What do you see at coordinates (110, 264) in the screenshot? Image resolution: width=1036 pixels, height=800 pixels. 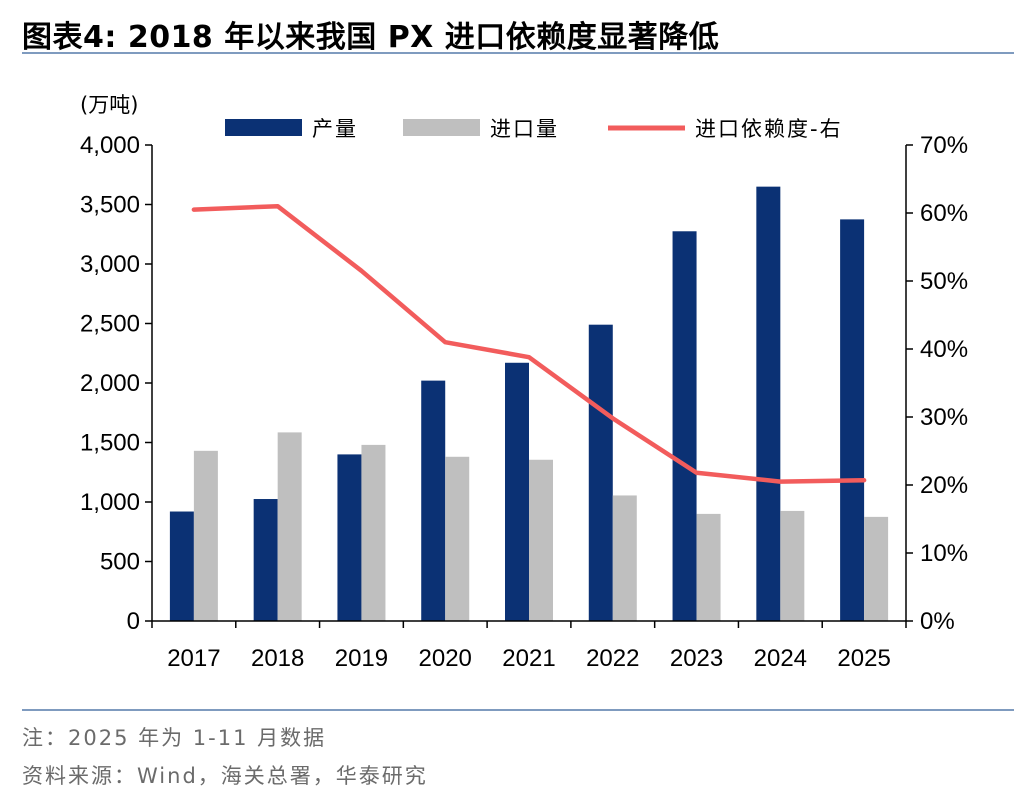 I see `left-tick-label: 3,000` at bounding box center [110, 264].